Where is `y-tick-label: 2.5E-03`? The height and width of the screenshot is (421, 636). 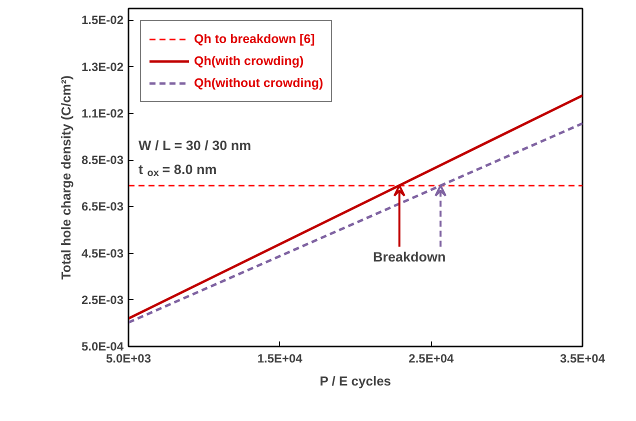
y-tick-label: 2.5E-03 is located at coordinates (102, 299).